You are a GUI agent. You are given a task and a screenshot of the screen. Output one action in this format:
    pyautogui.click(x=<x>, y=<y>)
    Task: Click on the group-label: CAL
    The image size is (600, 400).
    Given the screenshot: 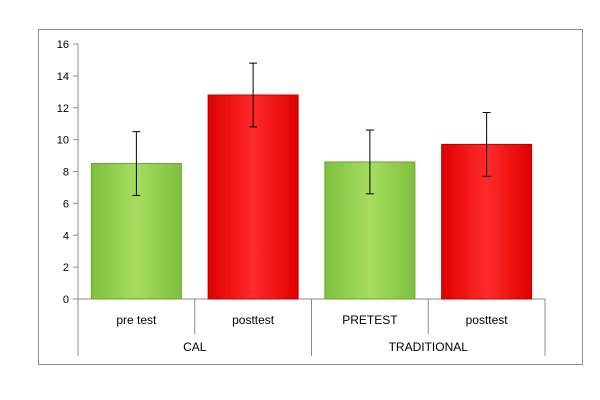 What is the action you would take?
    pyautogui.click(x=195, y=347)
    